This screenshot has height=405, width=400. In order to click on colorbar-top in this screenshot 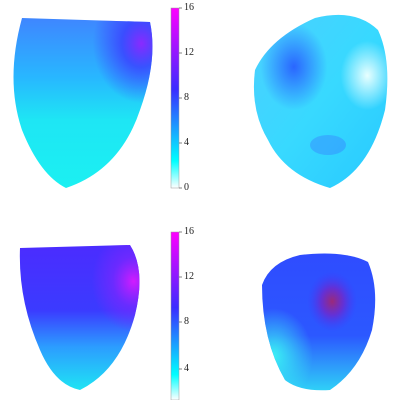, I will do `click(176, 98)`.